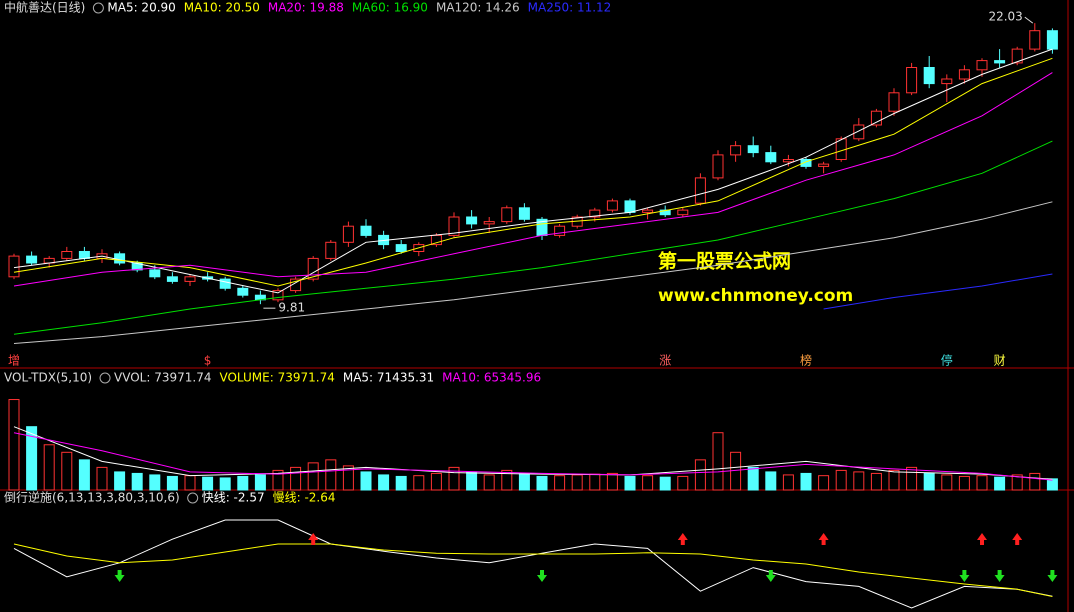 The image size is (1074, 612). I want to click on high-pointer, so click(1029, 20).